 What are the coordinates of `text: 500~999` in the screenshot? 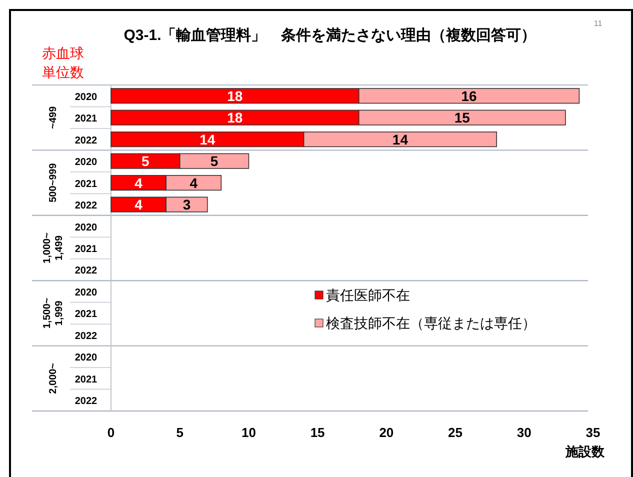 It's located at (53, 182).